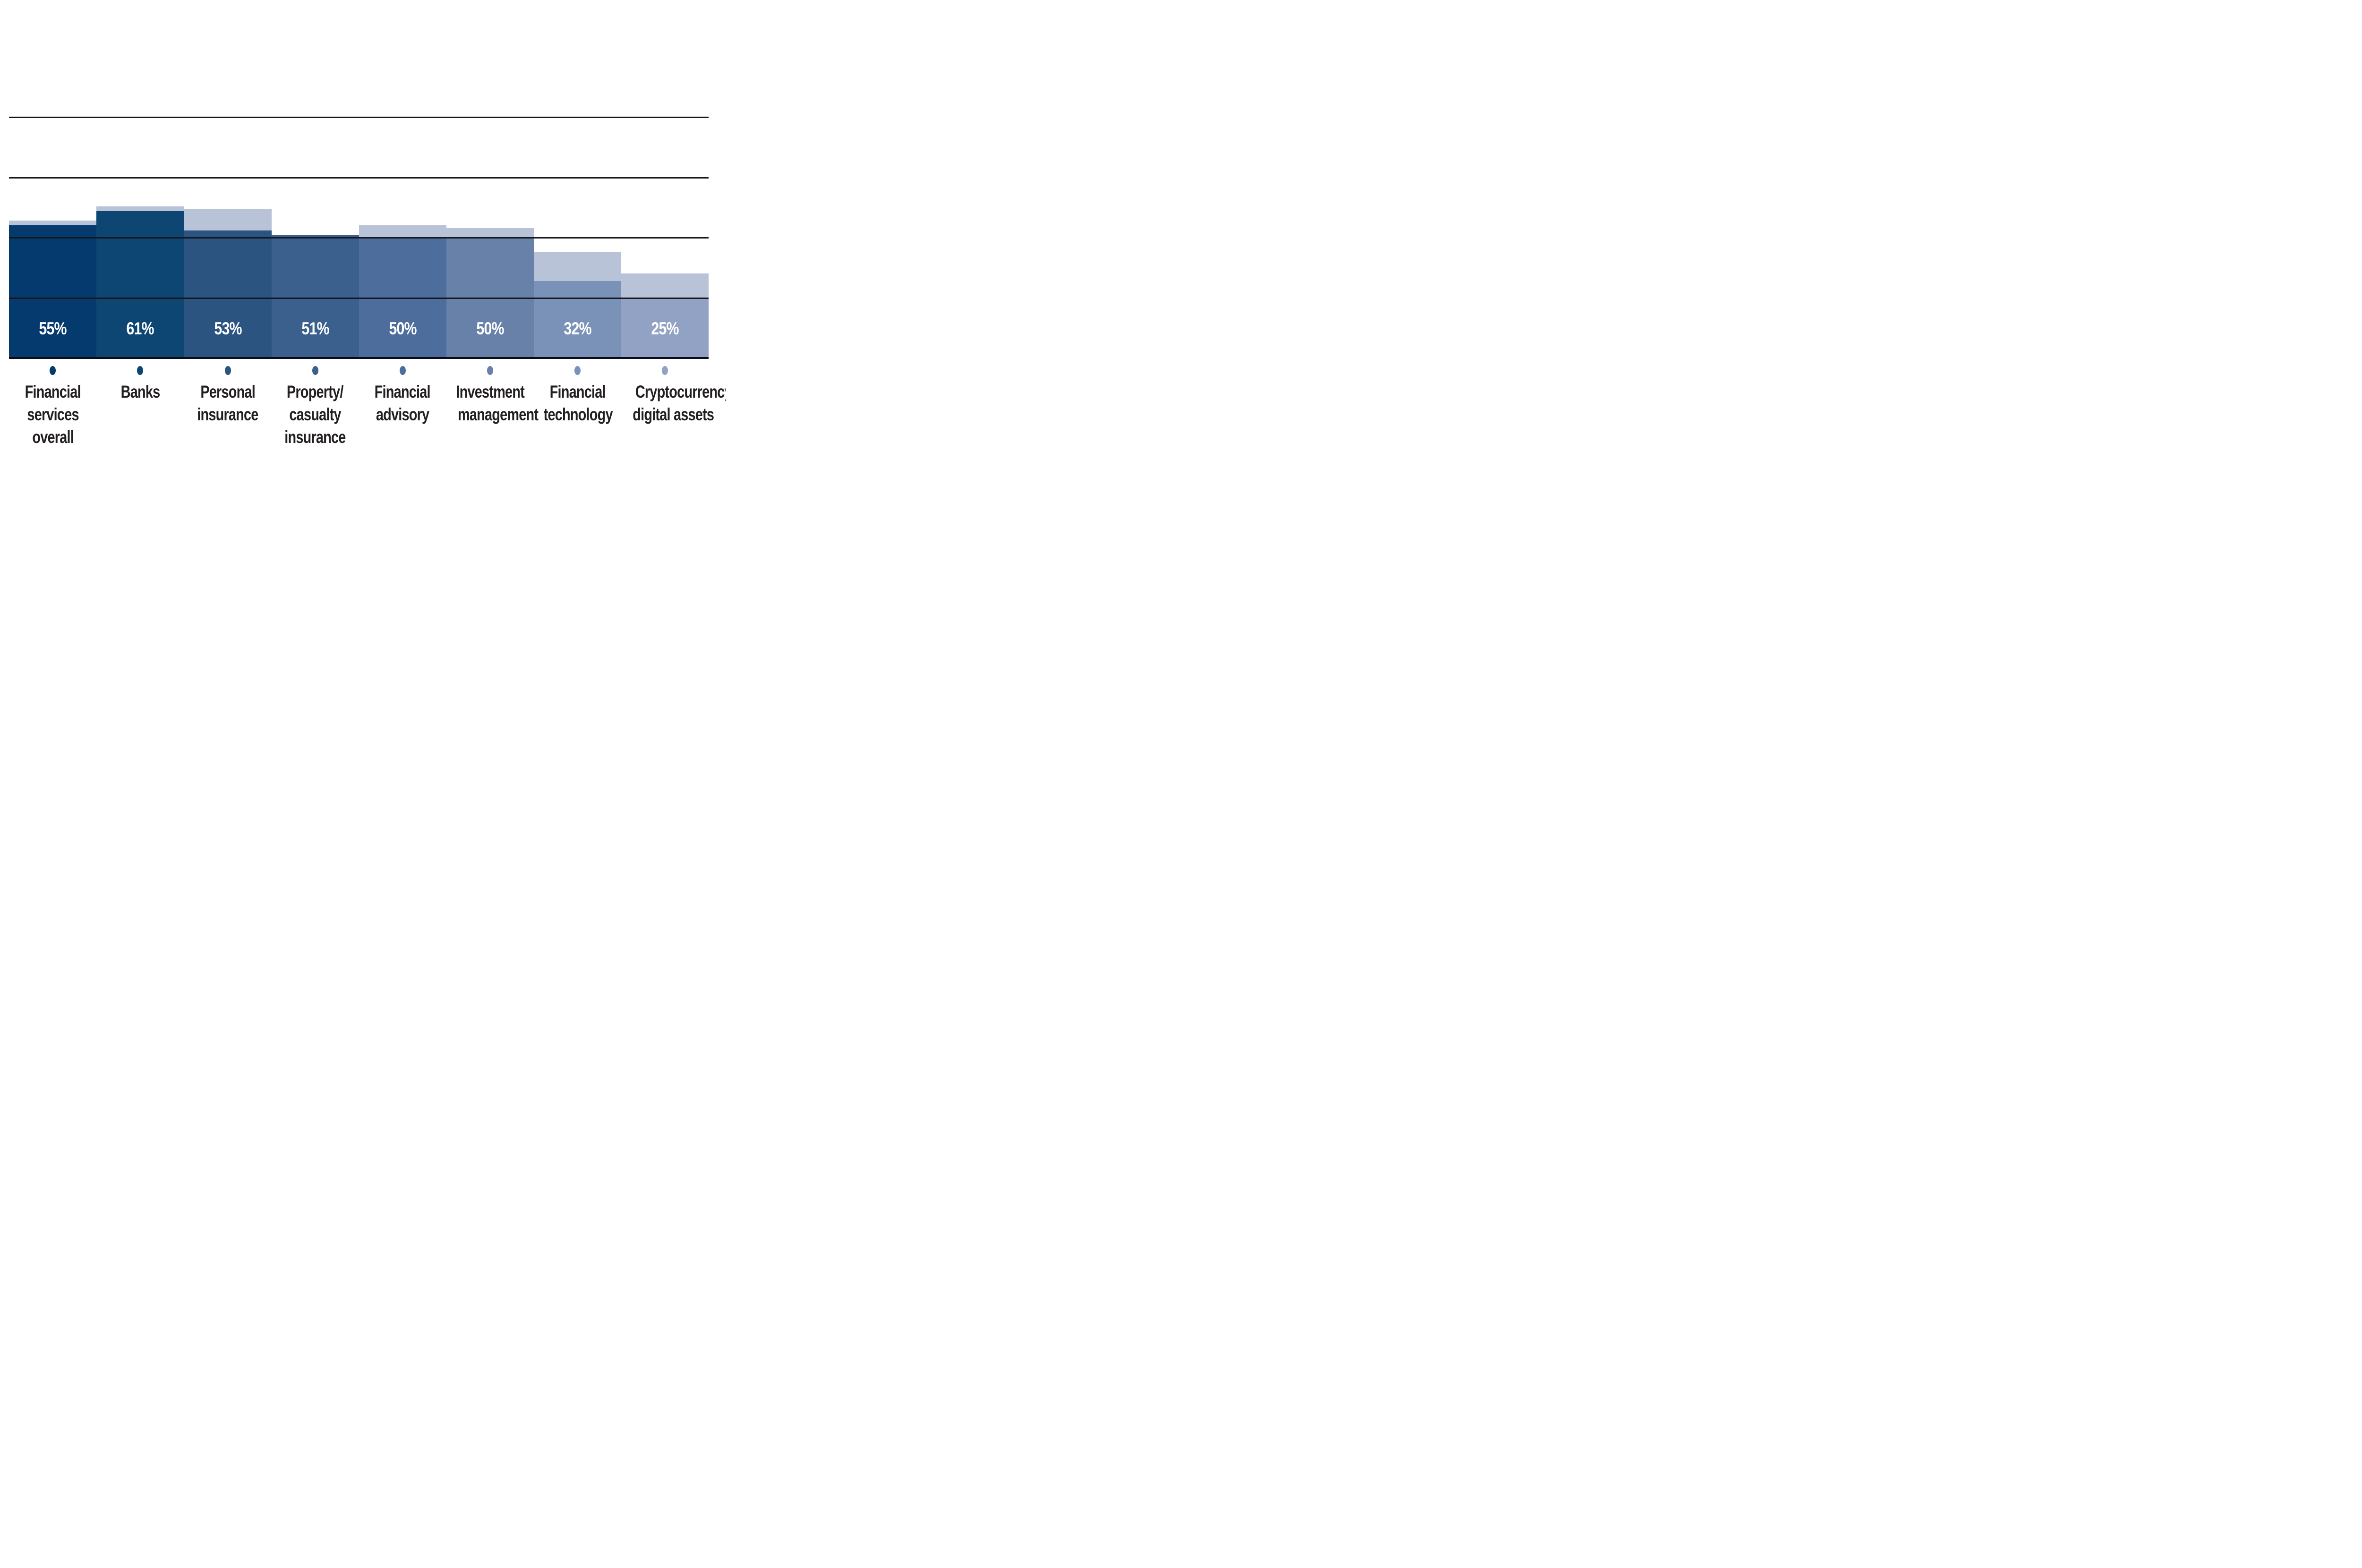 This screenshot has width=2362, height=1568. I want to click on category-label-text: Investment, so click(490, 391).